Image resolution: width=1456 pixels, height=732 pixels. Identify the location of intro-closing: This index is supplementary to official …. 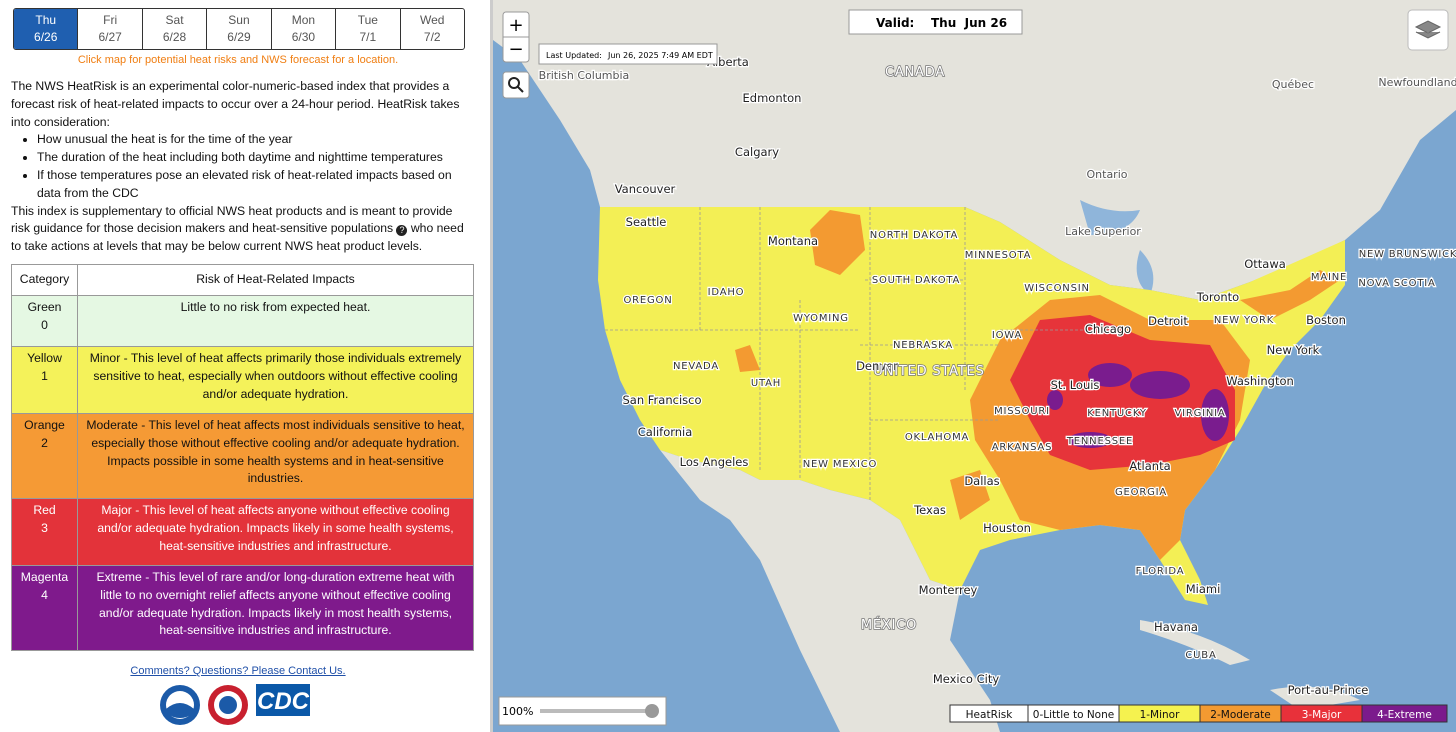
(242, 229).